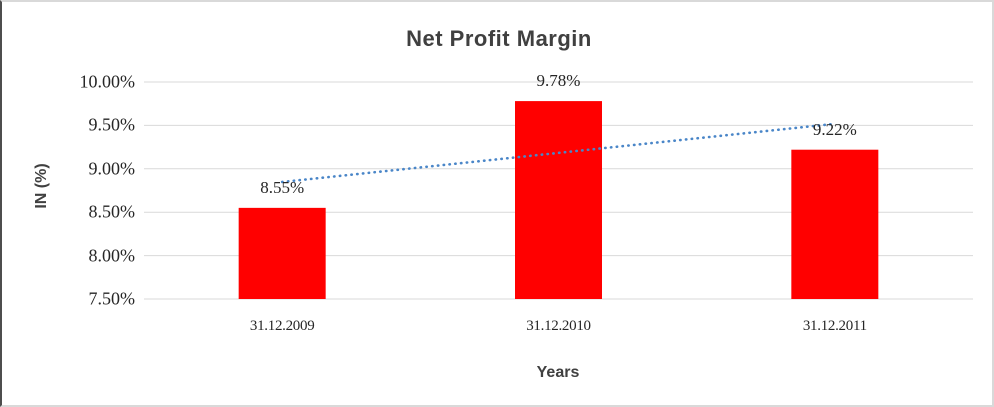 The image size is (994, 407). Describe the element at coordinates (834, 326) in the screenshot. I see `x-tick-label: 31.12.2011` at that location.